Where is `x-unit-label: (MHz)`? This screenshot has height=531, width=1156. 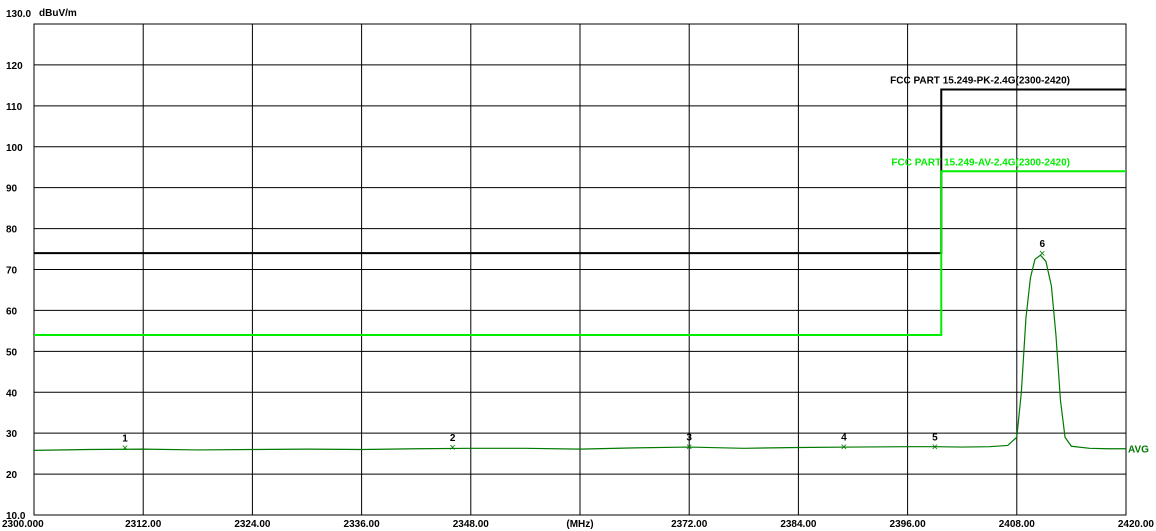 x-unit-label: (MHz) is located at coordinates (579, 524).